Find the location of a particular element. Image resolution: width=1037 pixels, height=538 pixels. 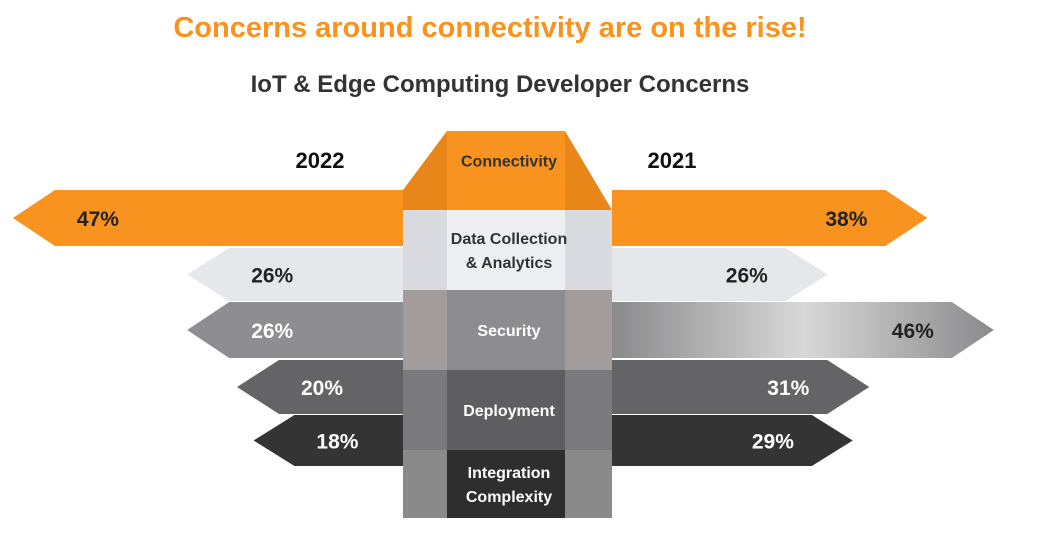

value-label-2021-4: 31% is located at coordinates (788, 388).